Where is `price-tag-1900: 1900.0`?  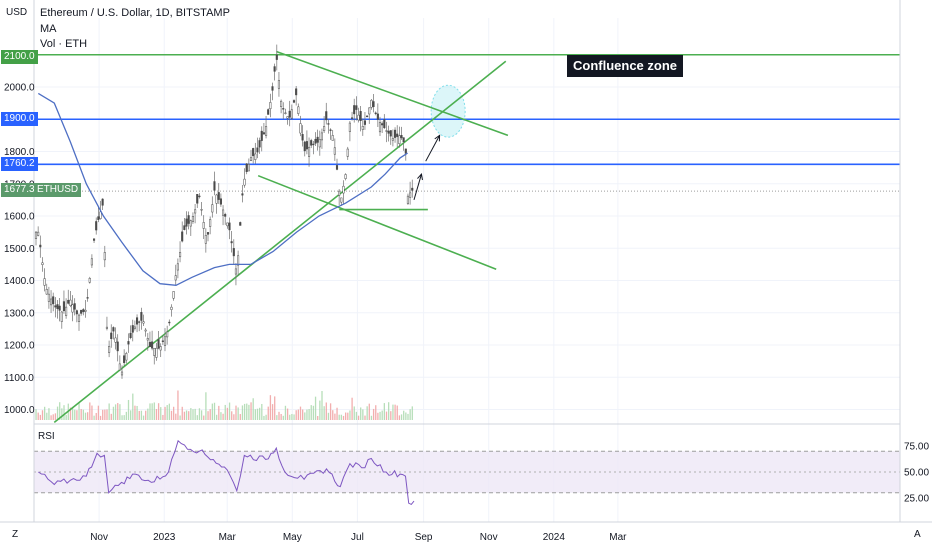
price-tag-1900: 1900.0 is located at coordinates (19, 119).